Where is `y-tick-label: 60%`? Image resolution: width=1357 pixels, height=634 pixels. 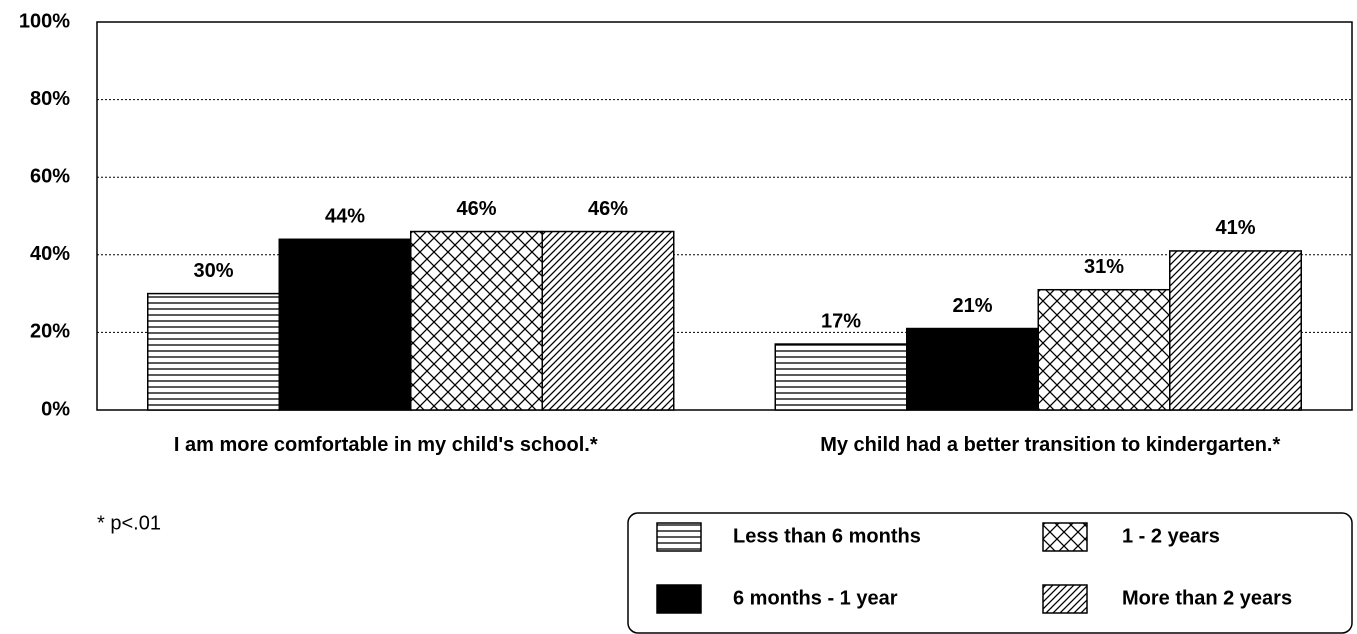 y-tick-label: 60% is located at coordinates (50, 176).